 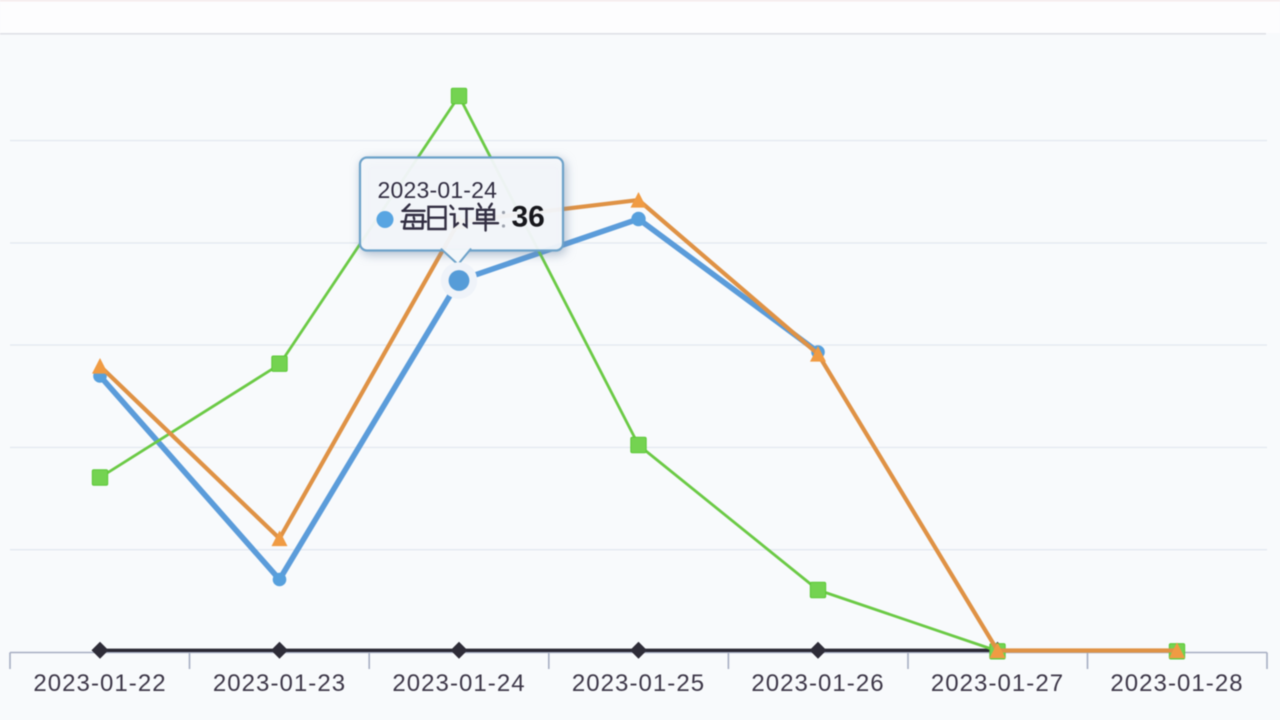 I want to click on svg-text: 2023-01-27, so click(x=997, y=683).